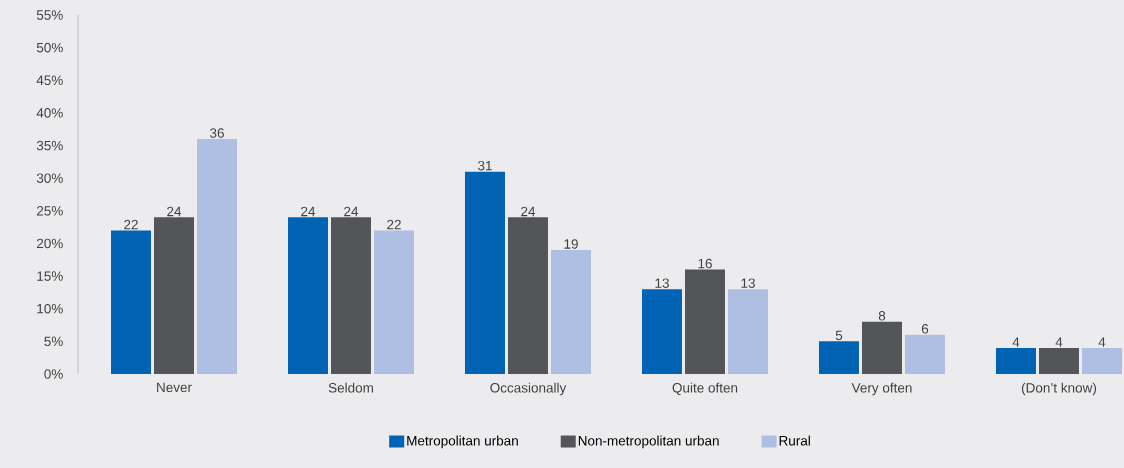 Image resolution: width=1124 pixels, height=468 pixels. Describe the element at coordinates (49, 47) in the screenshot. I see `y-tick-label: 50%` at that location.